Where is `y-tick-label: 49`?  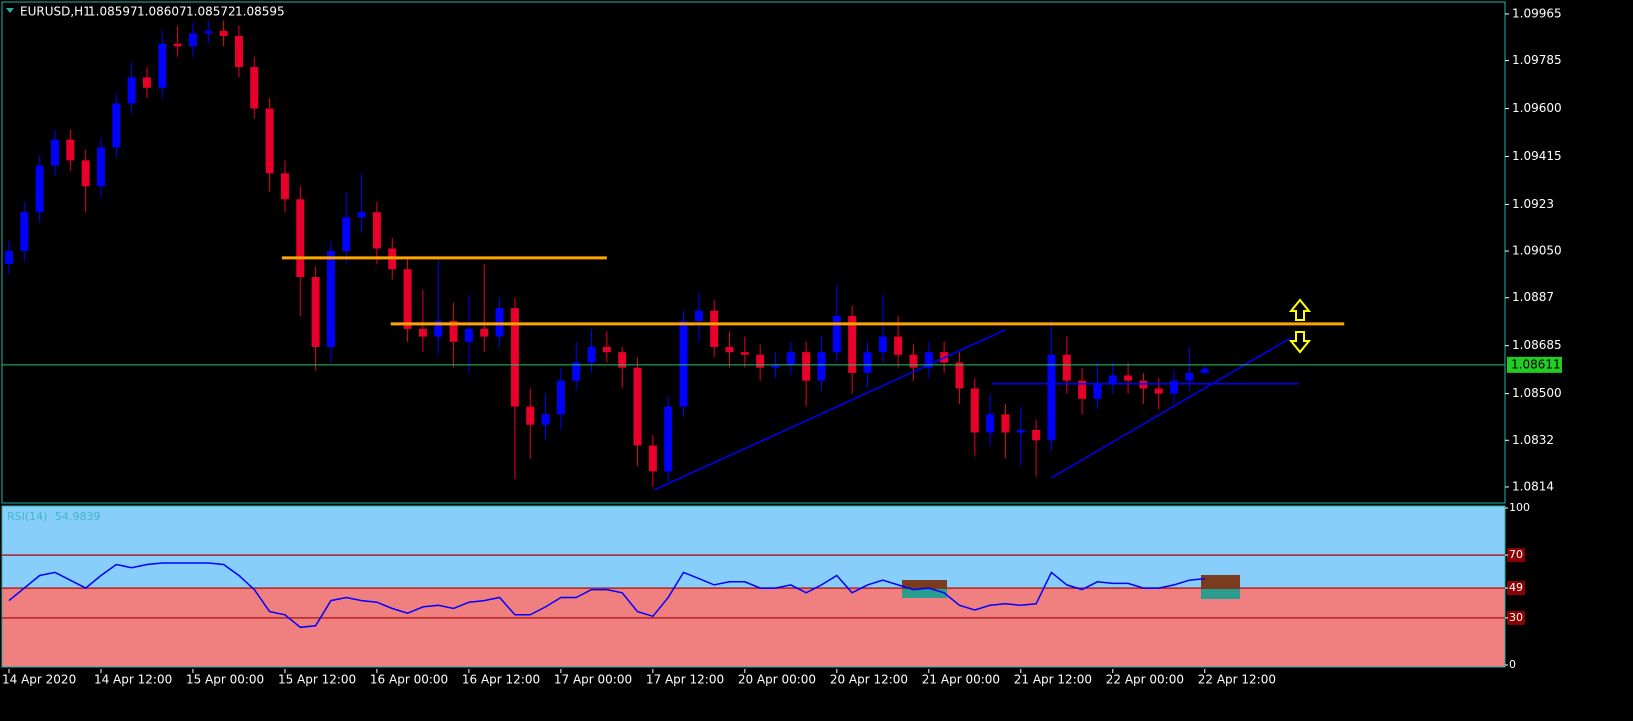
y-tick-label: 49 is located at coordinates (1516, 587).